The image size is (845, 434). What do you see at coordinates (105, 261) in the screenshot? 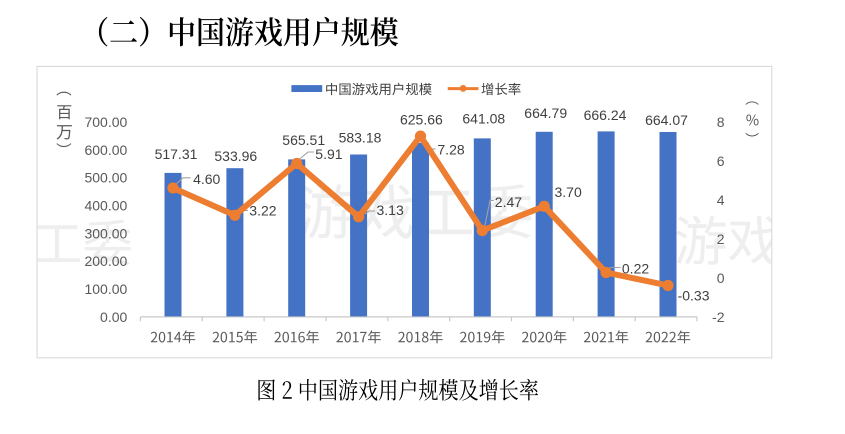
I see `svg-text: 200.00` at bounding box center [105, 261].